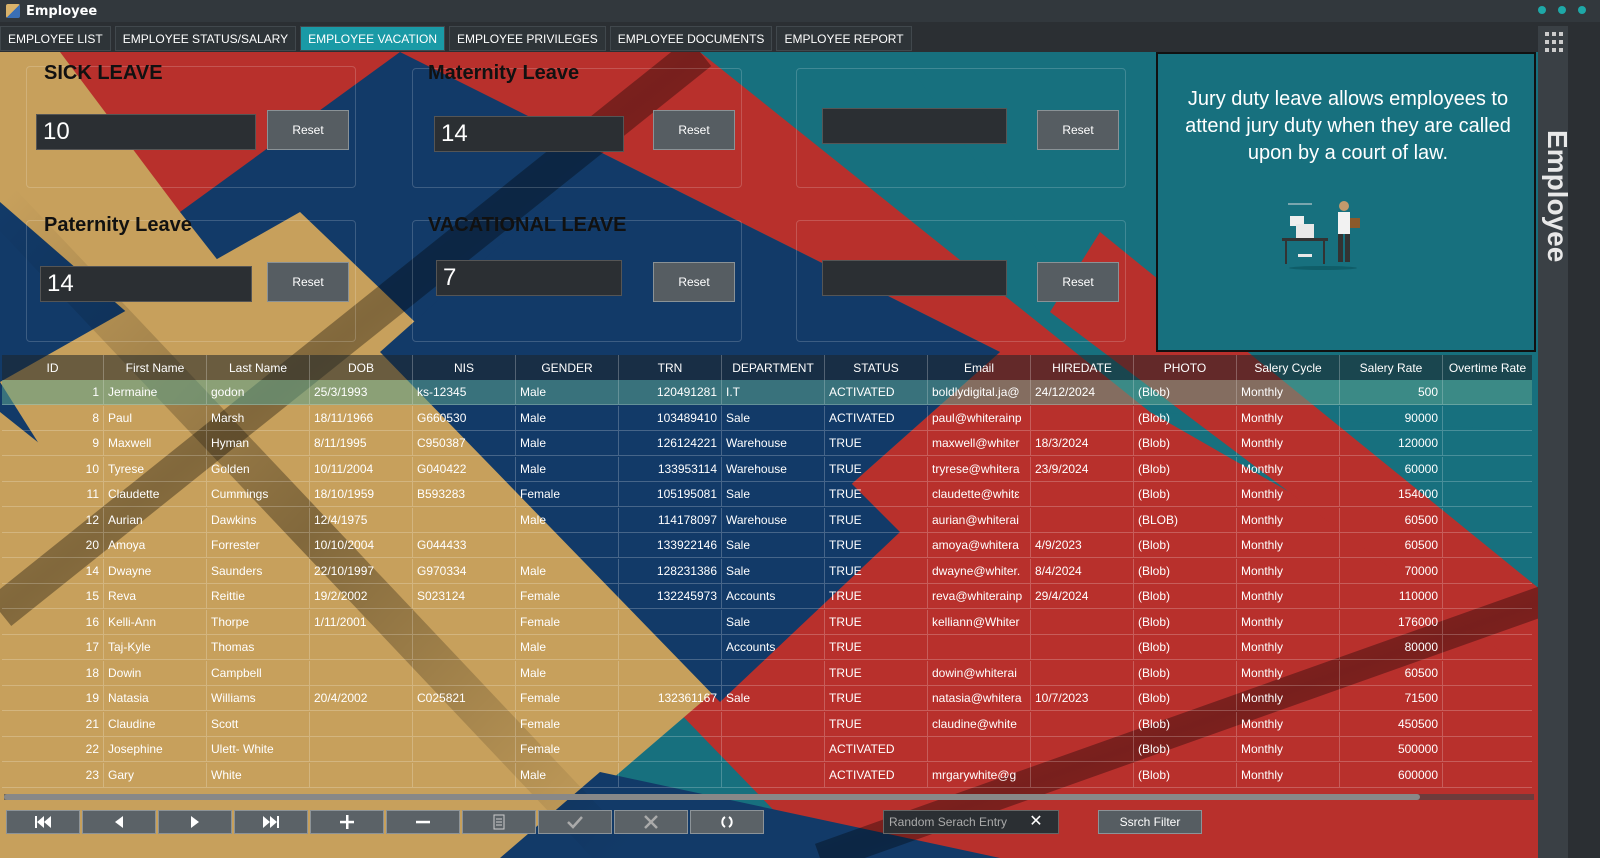 The image size is (1600, 858). Describe the element at coordinates (670, 418) in the screenshot. I see `cell-trn: 103489410` at that location.